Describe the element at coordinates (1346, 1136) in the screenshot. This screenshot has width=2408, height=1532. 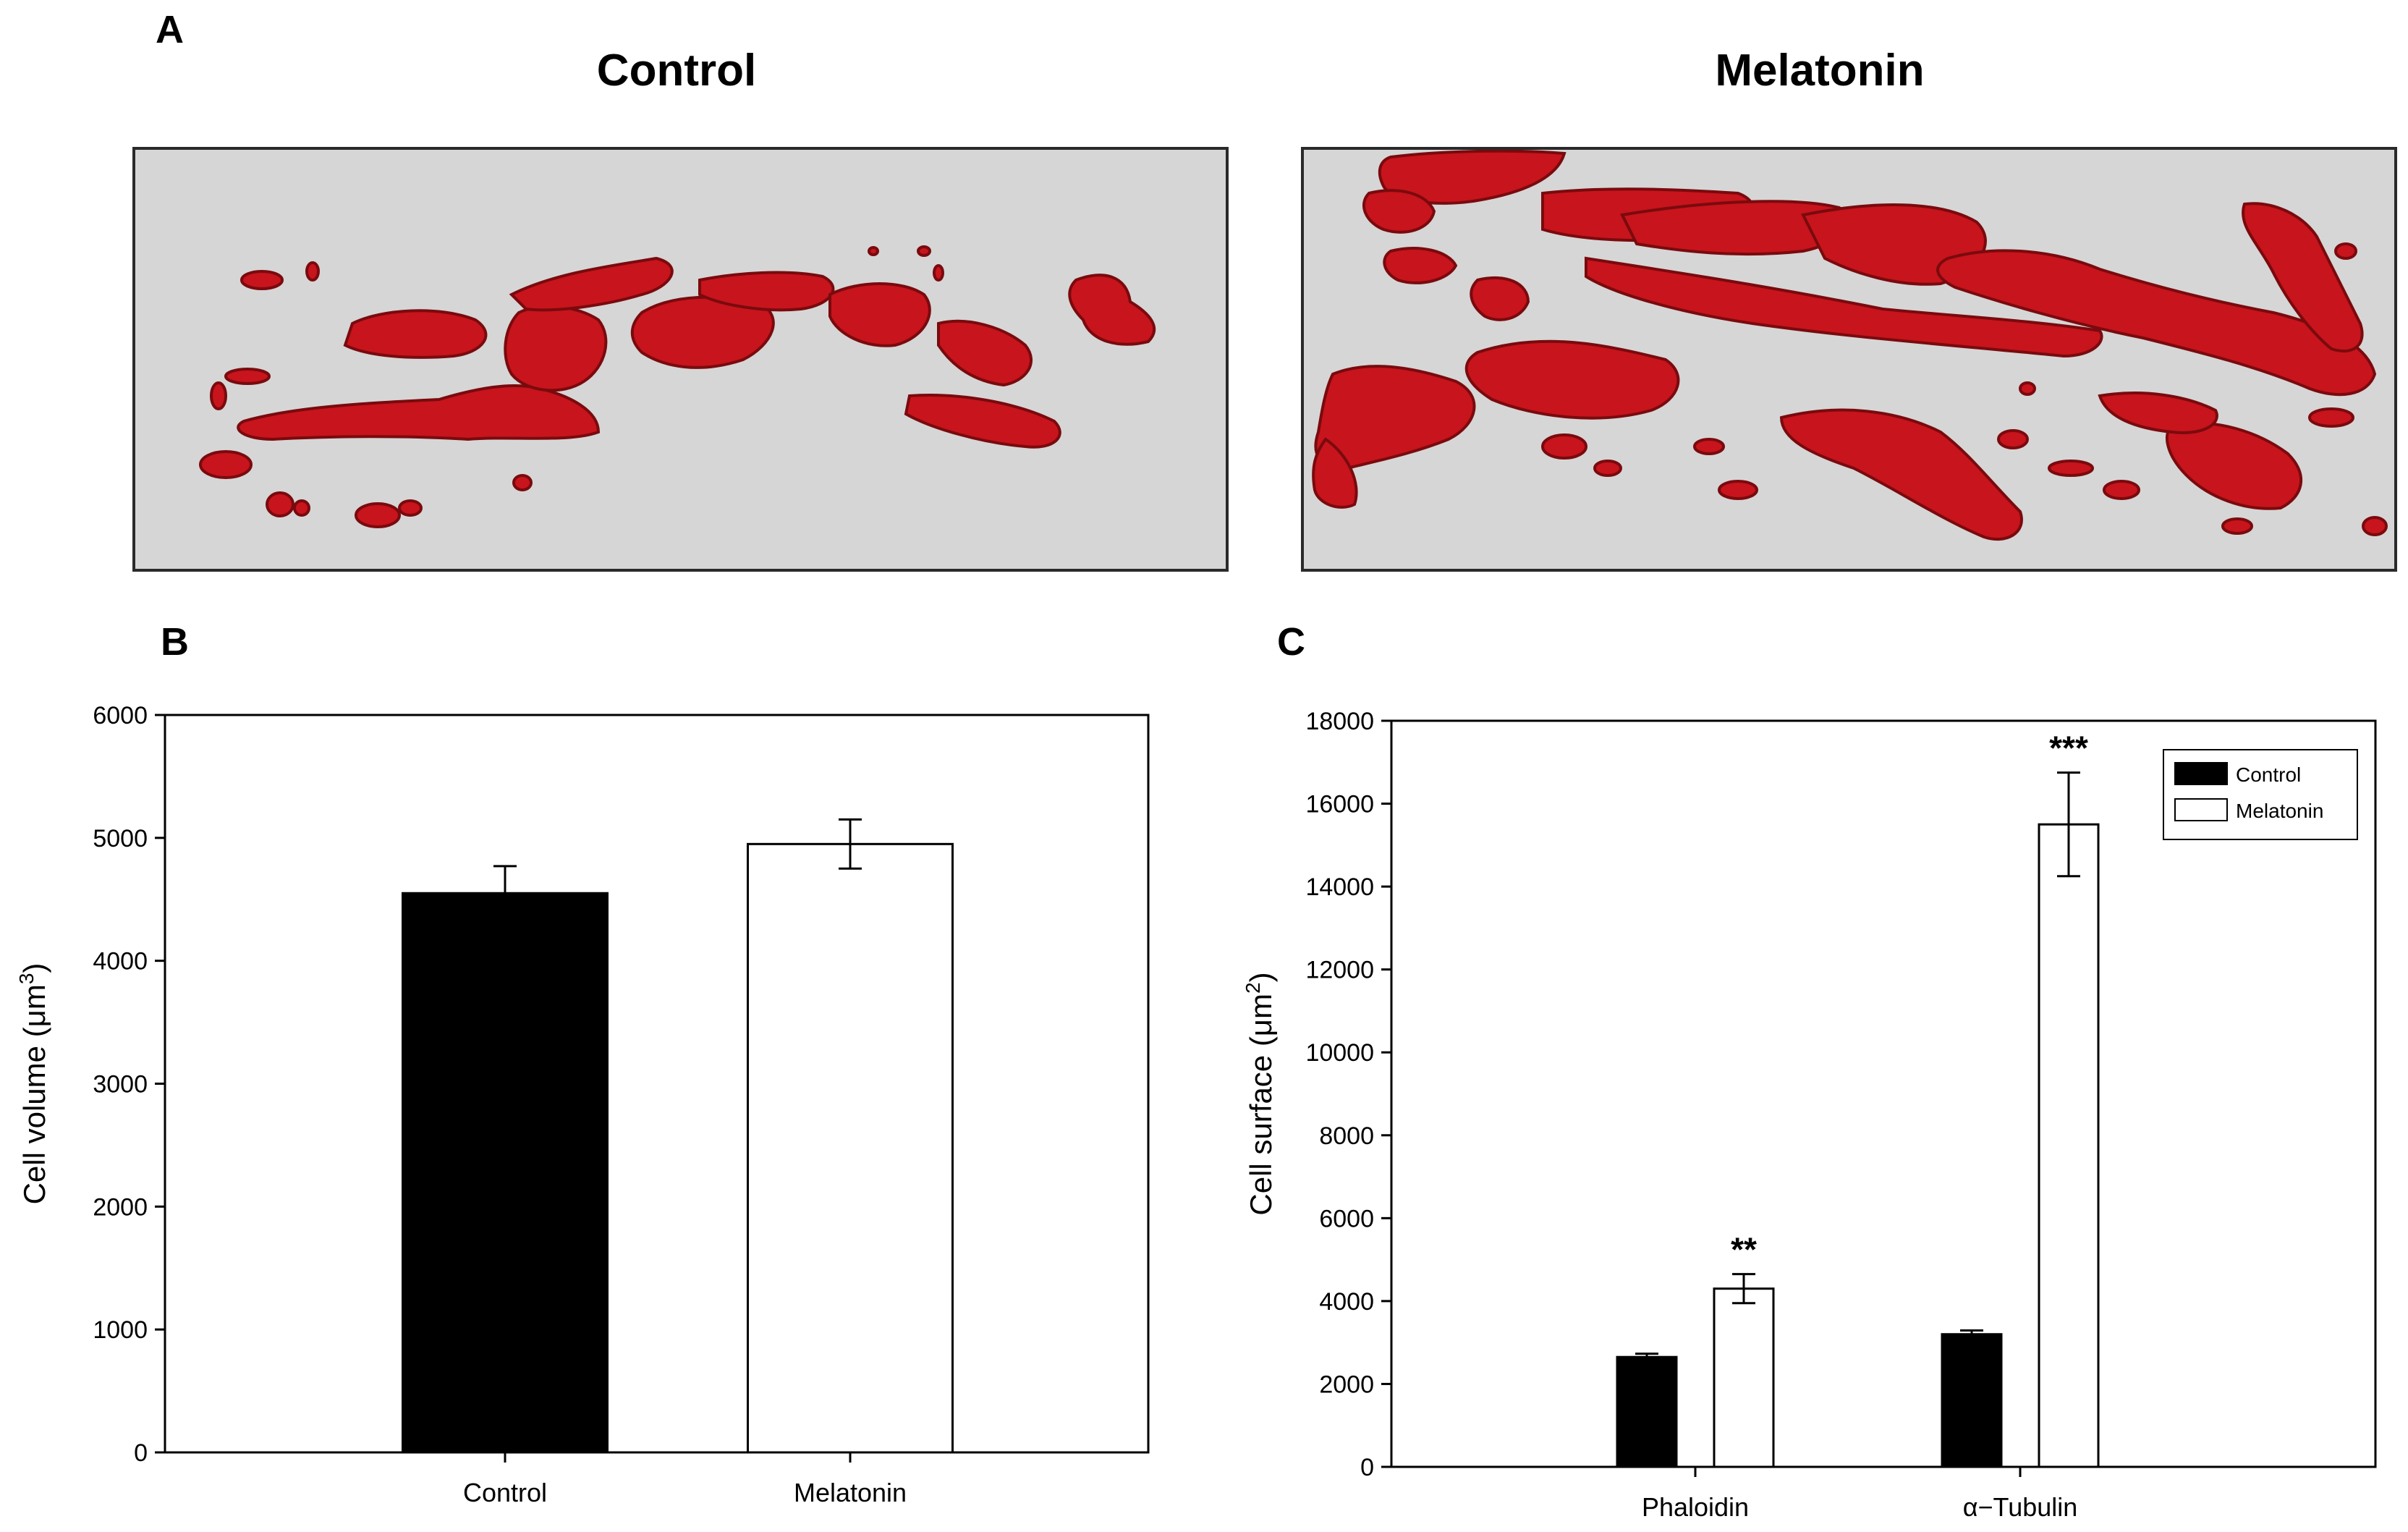
I see `y-tick-label: 8000` at that location.